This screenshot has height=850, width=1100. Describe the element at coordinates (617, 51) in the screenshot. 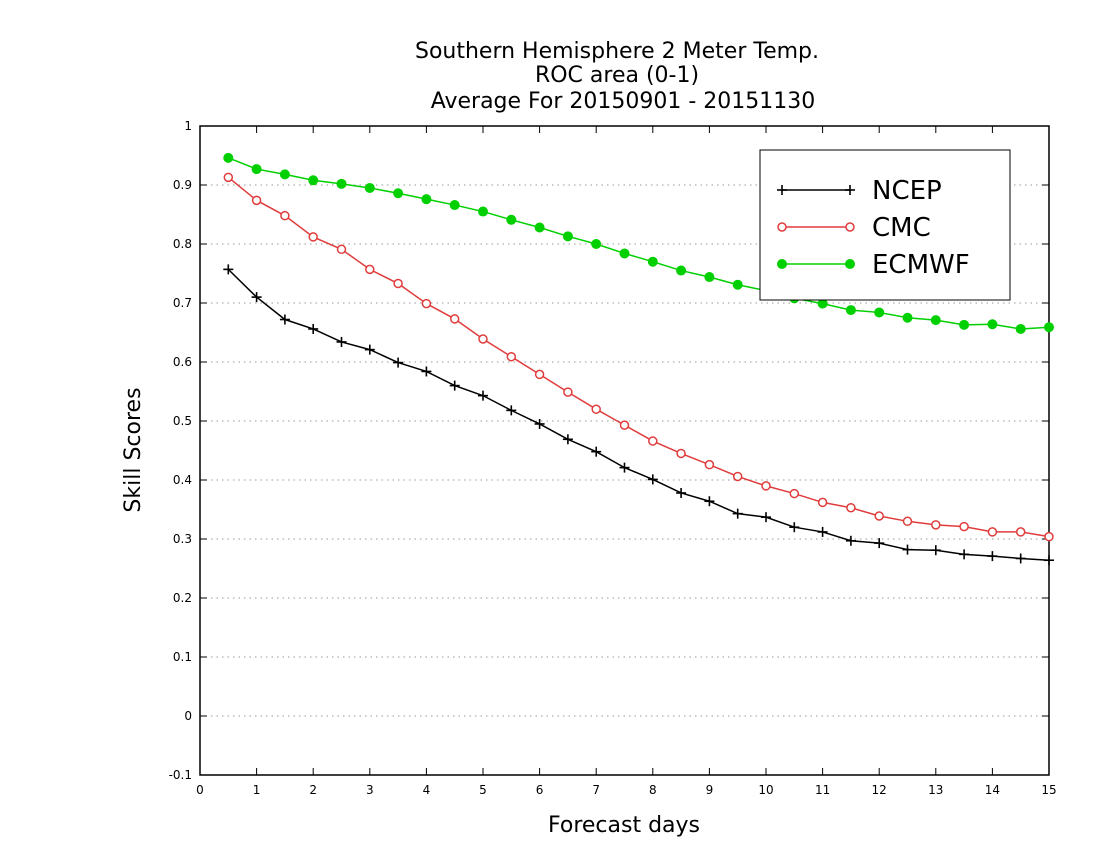

I see `chart-title-line-1: Southern Hemisphere 2 Meter Temp.` at that location.